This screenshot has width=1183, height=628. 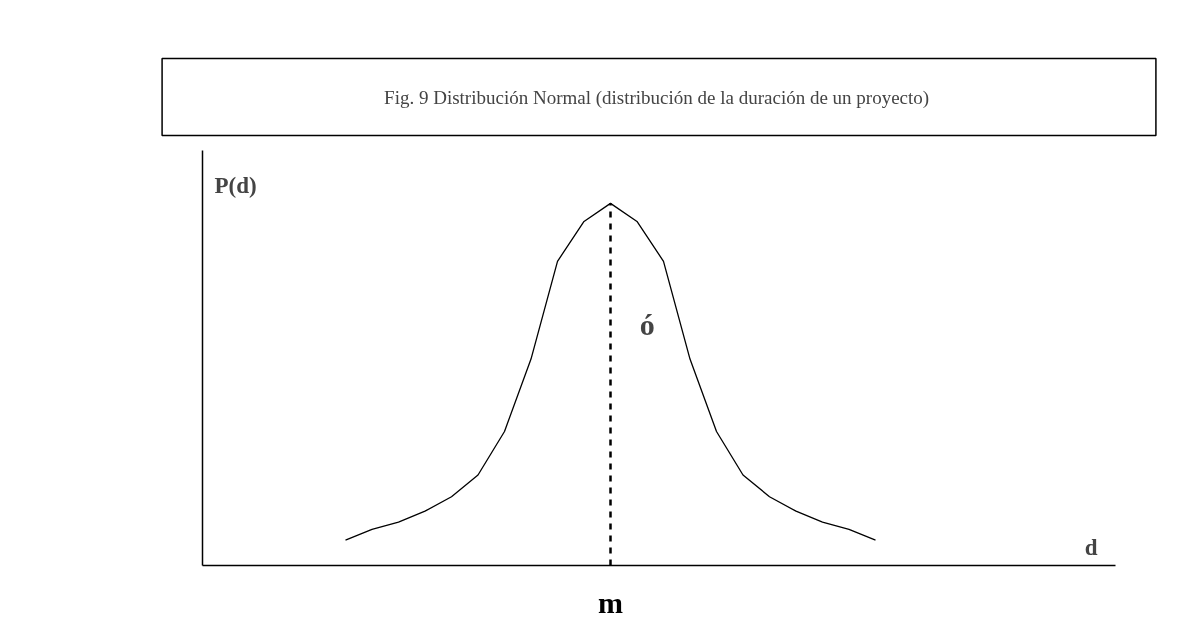 What do you see at coordinates (235, 185) in the screenshot?
I see `y-axis-title: P(d)` at bounding box center [235, 185].